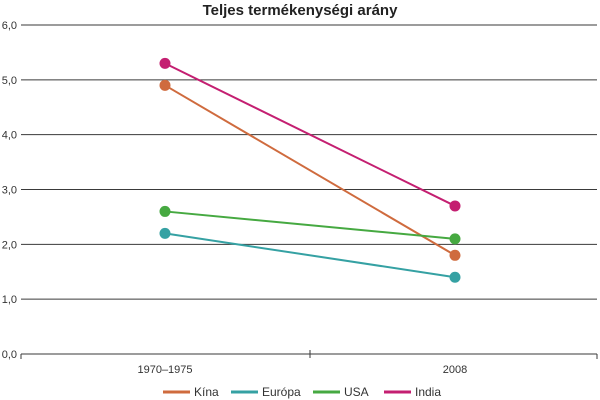 This screenshot has width=600, height=400. Describe the element at coordinates (310, 225) in the screenshot. I see `series-line-usa` at that location.